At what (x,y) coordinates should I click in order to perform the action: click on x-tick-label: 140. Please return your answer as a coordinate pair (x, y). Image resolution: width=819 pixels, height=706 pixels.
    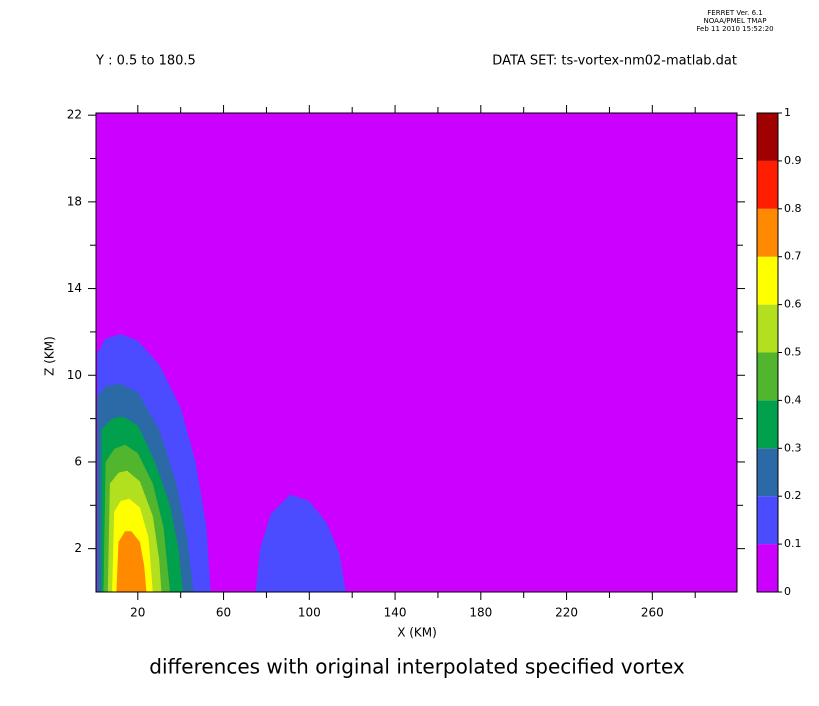
    Looking at the image, I should click on (395, 613).